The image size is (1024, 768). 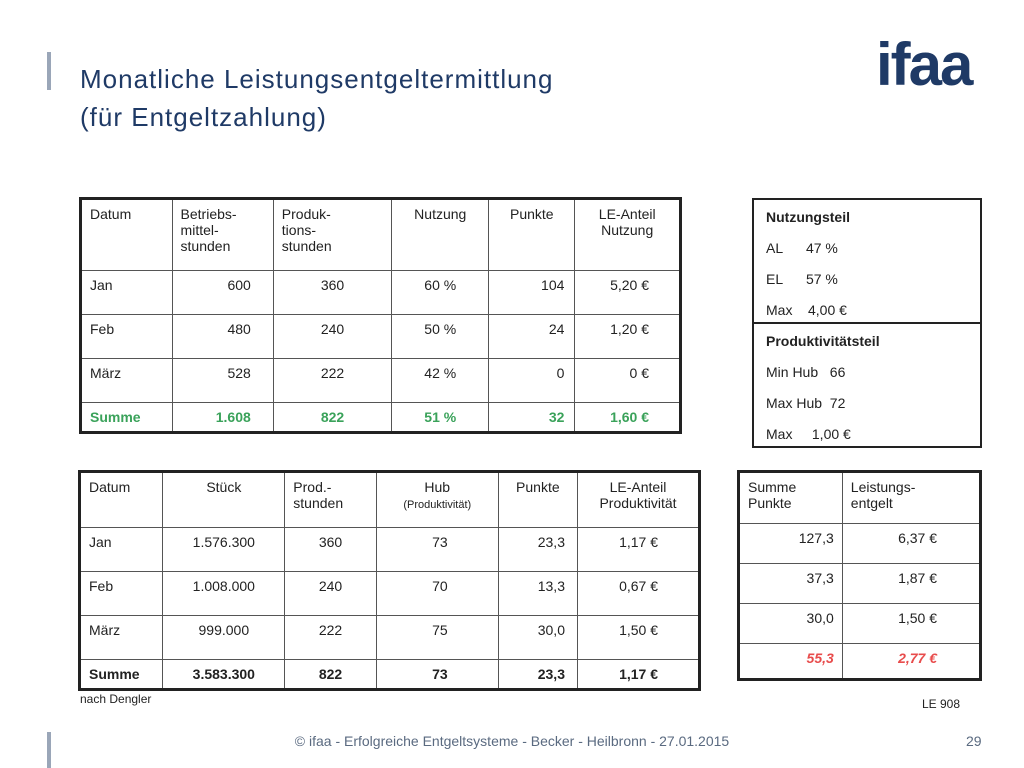 What do you see at coordinates (306, 230) in the screenshot?
I see `header-cell: Produk- tions- stunden` at bounding box center [306, 230].